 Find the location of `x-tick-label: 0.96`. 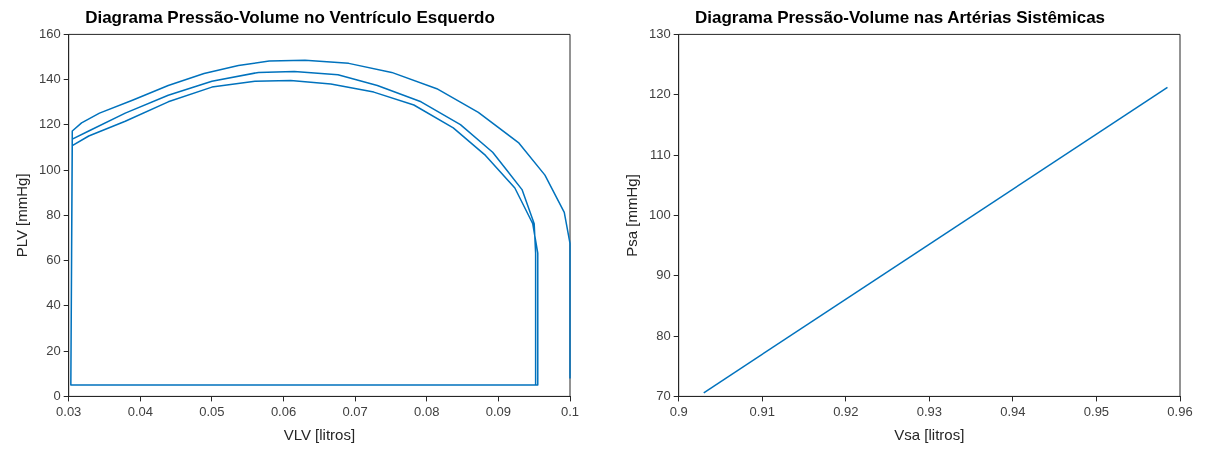

x-tick-label: 0.96 is located at coordinates (1180, 411).